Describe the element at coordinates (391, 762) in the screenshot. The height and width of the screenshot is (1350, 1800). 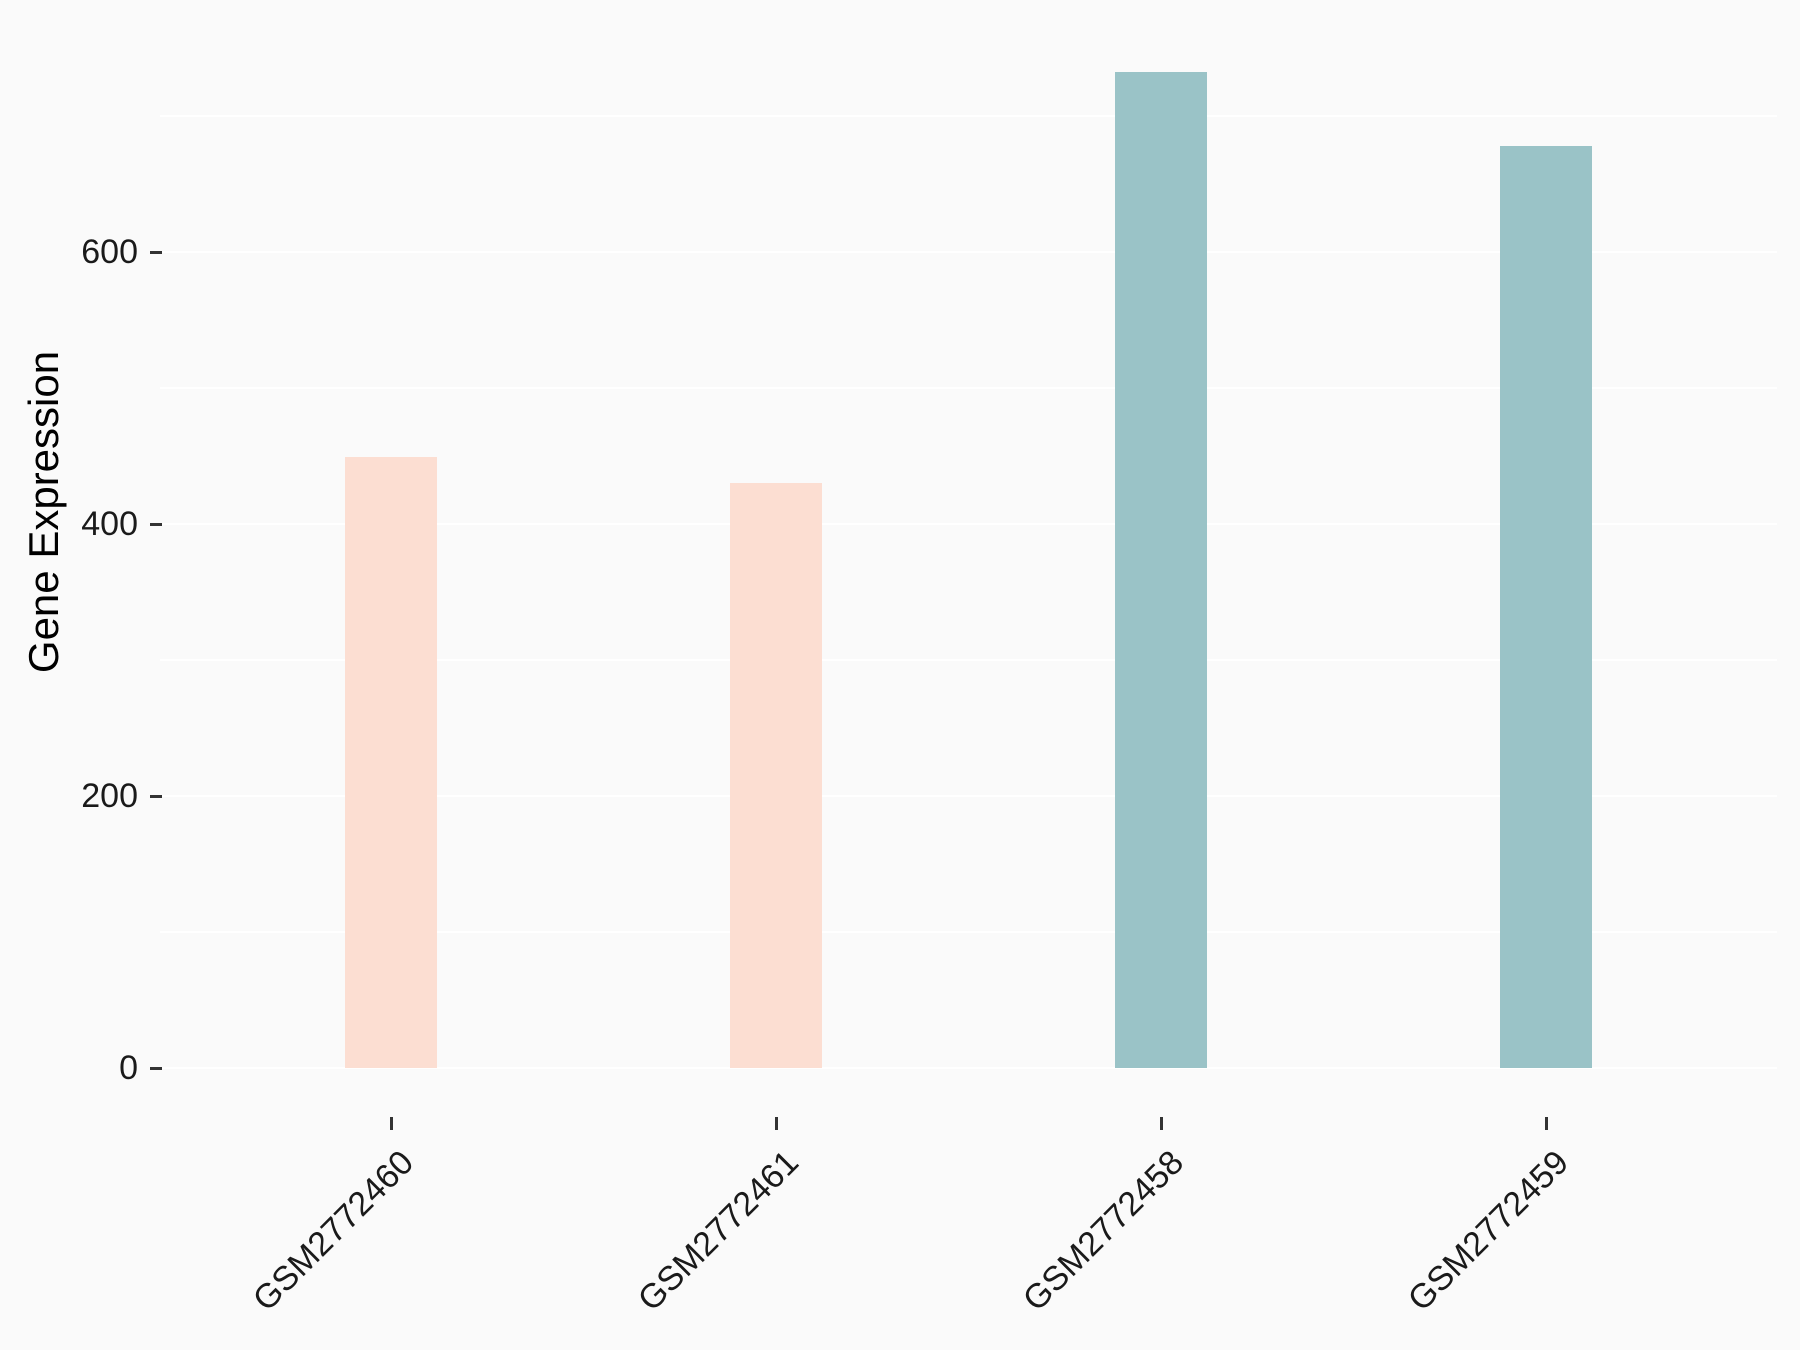
I see `bar-GSM2772460` at that location.